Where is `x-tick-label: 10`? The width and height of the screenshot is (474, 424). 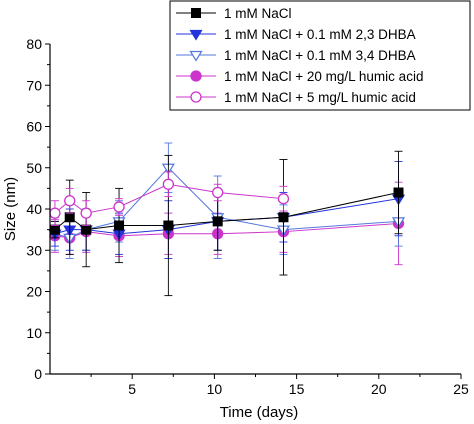 x-tick-label: 10 is located at coordinates (215, 389).